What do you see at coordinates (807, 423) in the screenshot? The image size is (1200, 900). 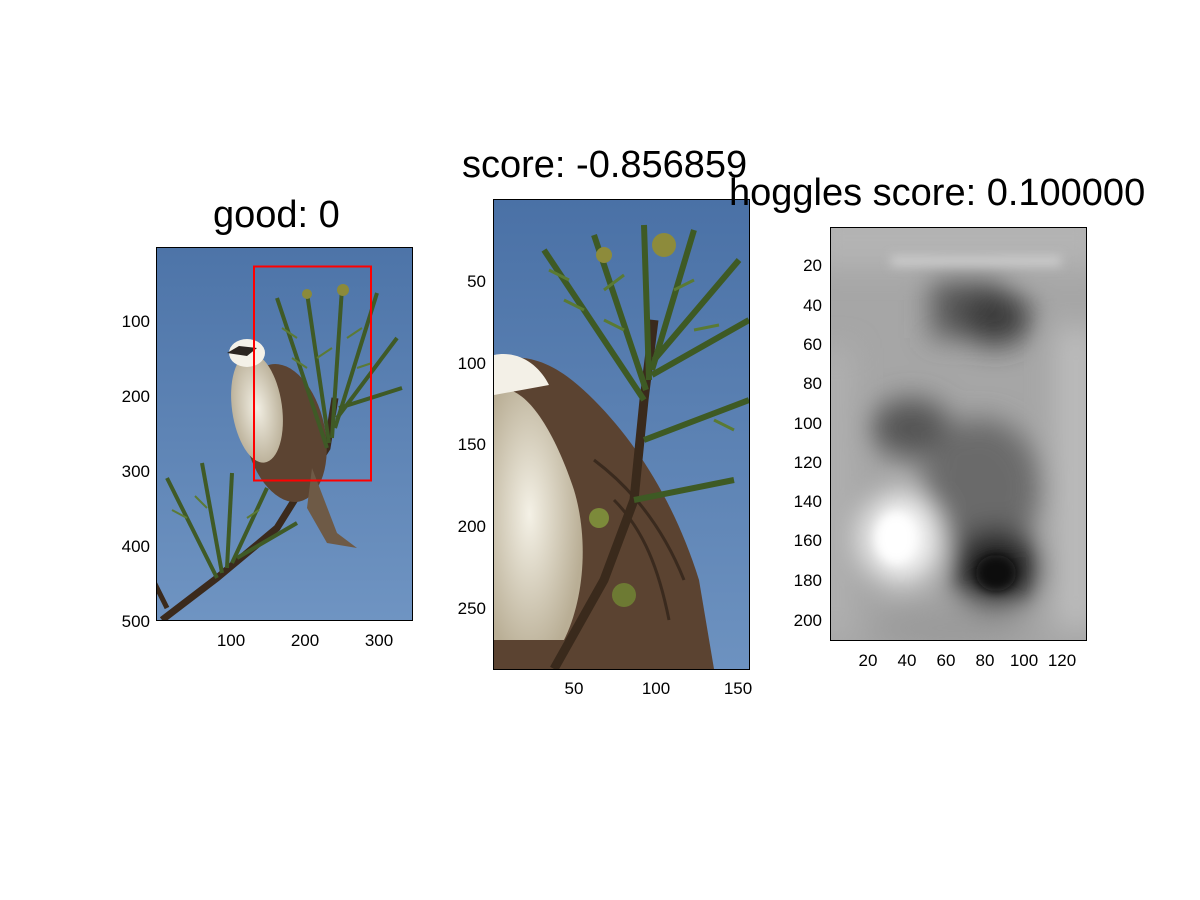 I see `panel3-ytick: 100` at bounding box center [807, 423].